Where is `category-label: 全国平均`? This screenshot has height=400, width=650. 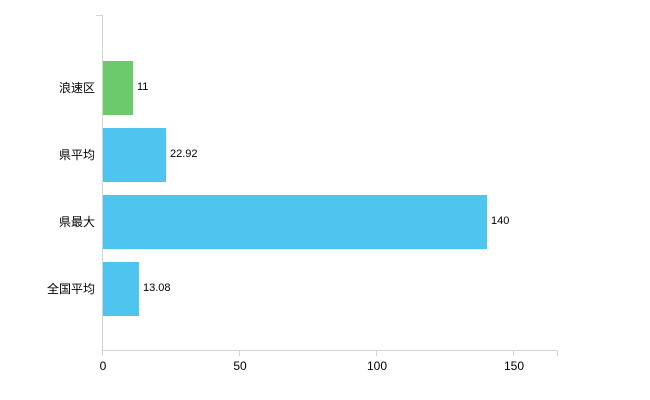 category-label: 全国平均 is located at coordinates (70, 289).